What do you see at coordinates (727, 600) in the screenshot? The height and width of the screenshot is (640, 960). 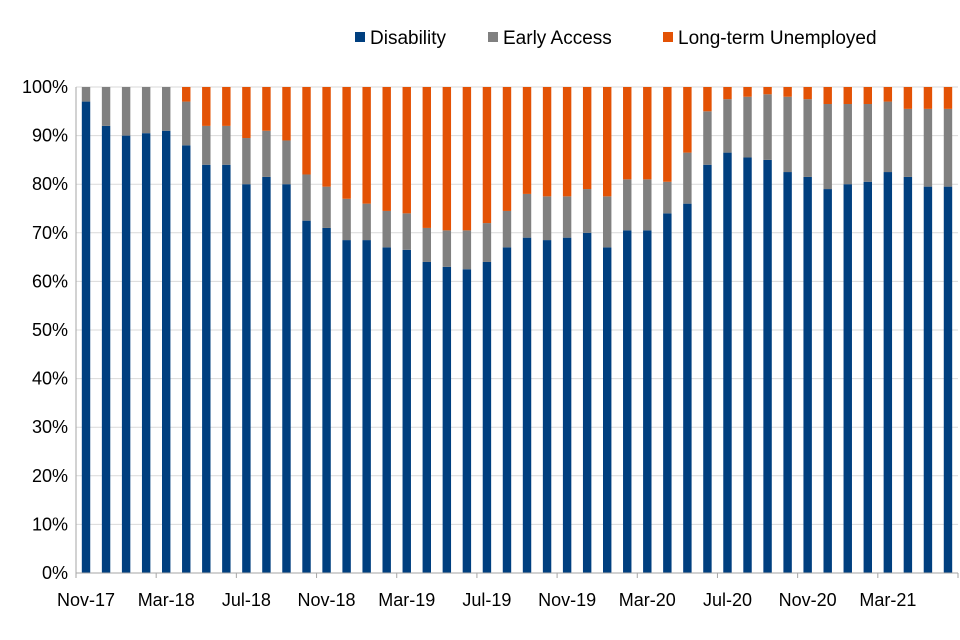 I see `x-tick-label: Jul-20` at bounding box center [727, 600].